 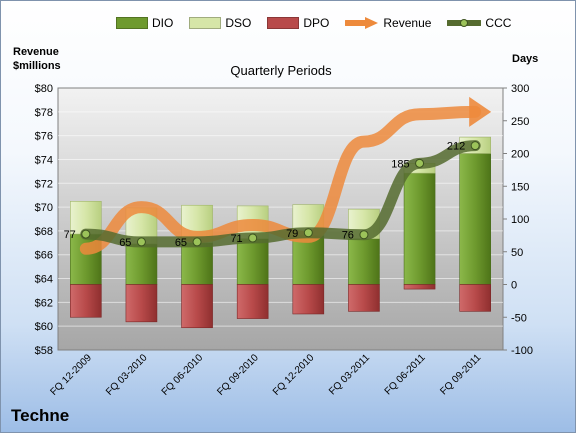 What do you see at coordinates (71, 375) in the screenshot?
I see `x-category-label: FQ 12-2009` at bounding box center [71, 375].